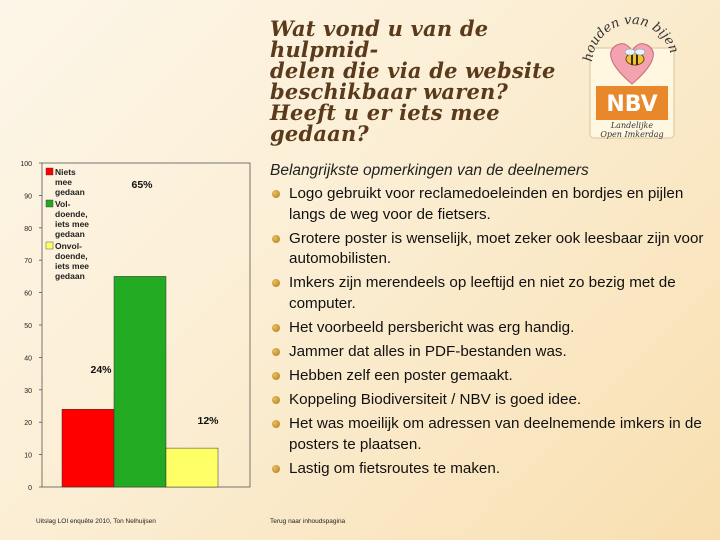 This screenshot has width=720, height=540. I want to click on remark-text: Jammer dat alles in PDF-bestanden was., so click(428, 351).